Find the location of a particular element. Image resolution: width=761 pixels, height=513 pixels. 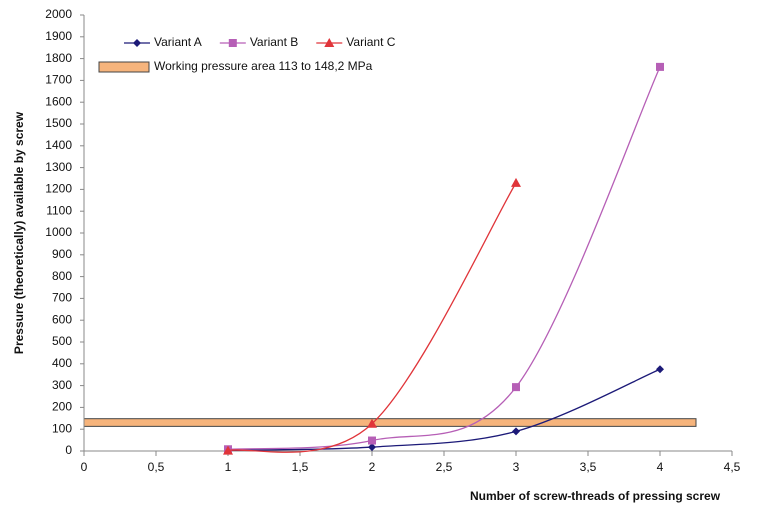

y-tick-label: 600 is located at coordinates (62, 319).